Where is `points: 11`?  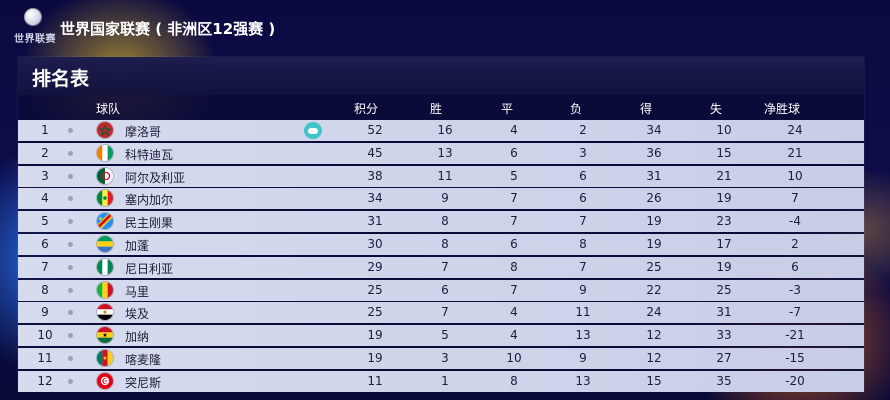 points: 11 is located at coordinates (375, 380).